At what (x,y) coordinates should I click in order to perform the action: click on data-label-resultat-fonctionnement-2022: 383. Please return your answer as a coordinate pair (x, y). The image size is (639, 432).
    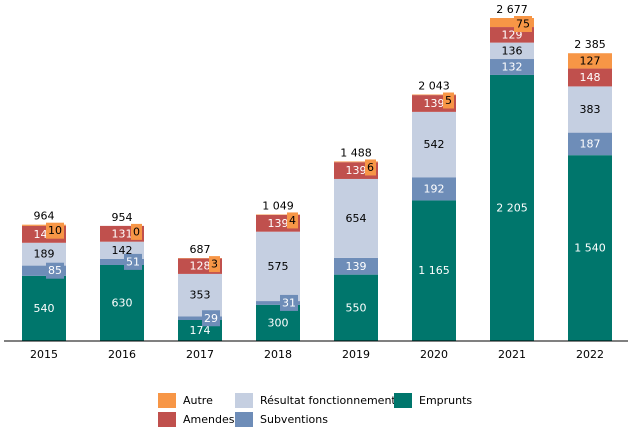
    Looking at the image, I should click on (590, 109).